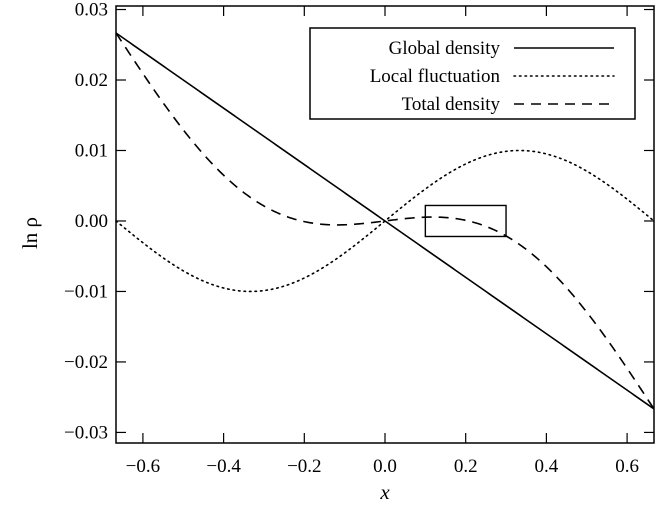  I want to click on y-tick-label: −0.02, so click(86, 362).